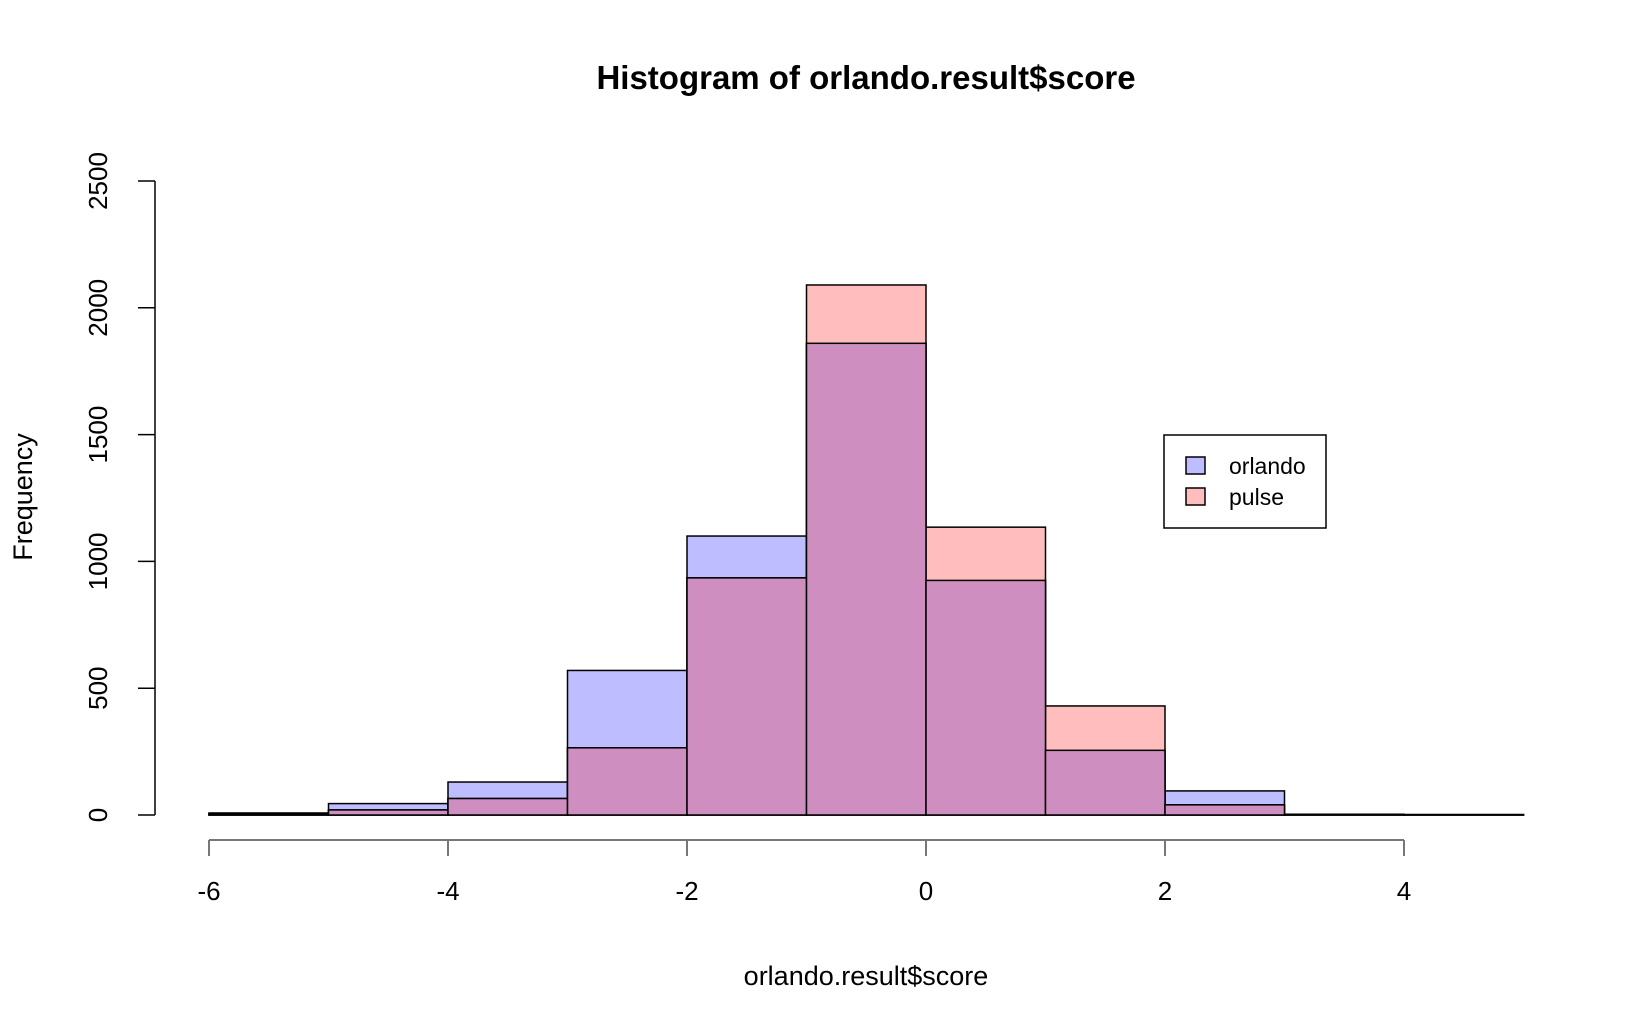  What do you see at coordinates (23, 497) in the screenshot?
I see `y-axis-label: Frequency` at bounding box center [23, 497].